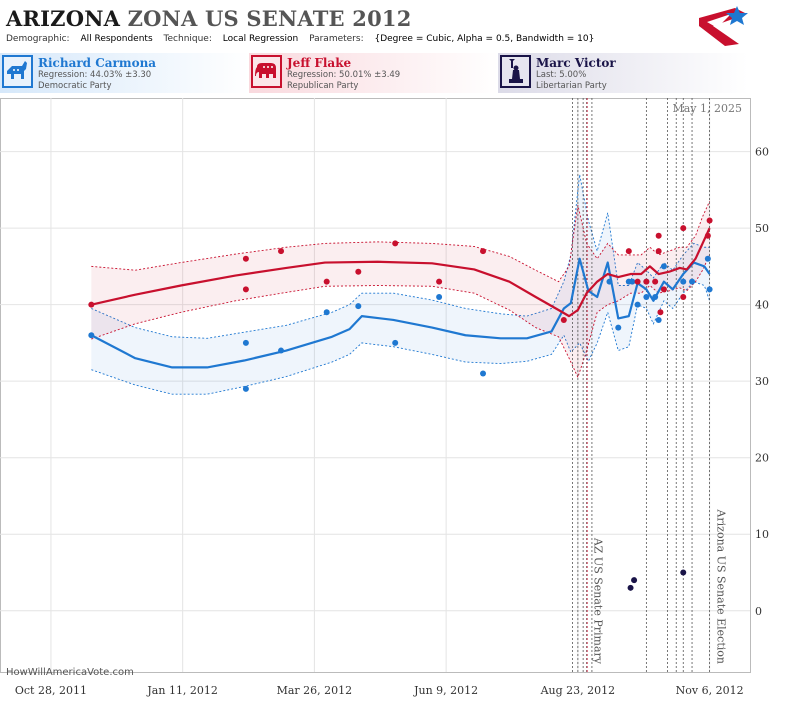 This screenshot has height=704, width=789. Describe the element at coordinates (63, 18) in the screenshot. I see `title-state: ARIZONA` at that location.